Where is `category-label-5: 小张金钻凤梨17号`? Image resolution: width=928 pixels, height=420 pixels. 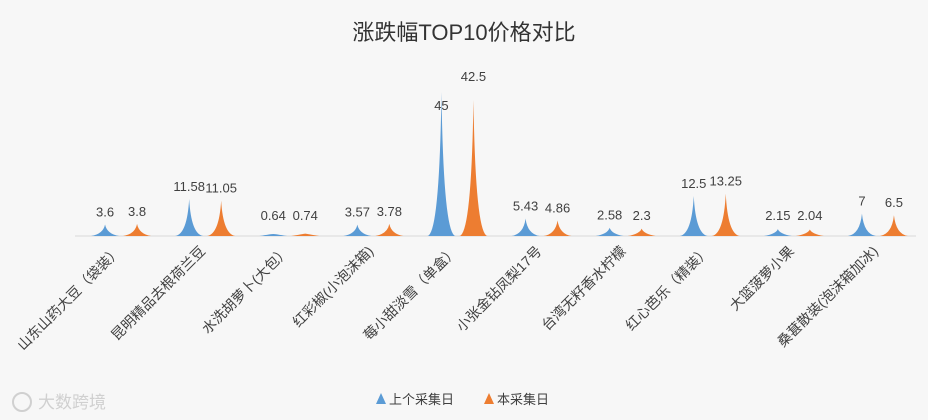 category-label-5: 小张金钻凤梨17号 is located at coordinates (499, 289).